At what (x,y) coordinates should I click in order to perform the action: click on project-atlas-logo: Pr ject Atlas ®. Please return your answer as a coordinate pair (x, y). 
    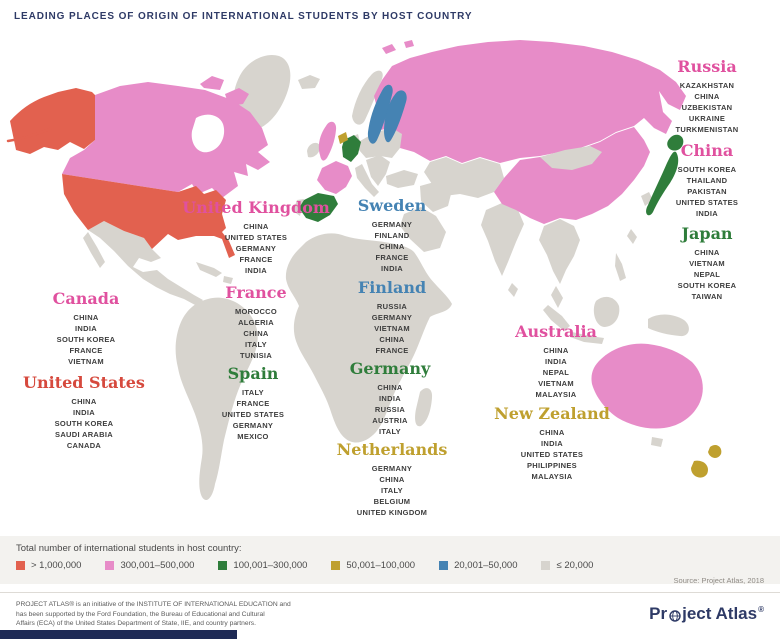
    Looking at the image, I should click on (706, 614).